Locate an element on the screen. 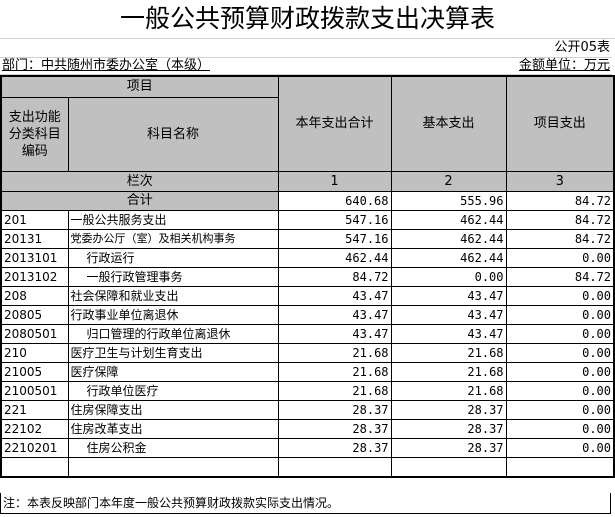 This screenshot has height=517, width=615. row-name: 党委办公厅（室）及相关机构事务 is located at coordinates (173, 239).